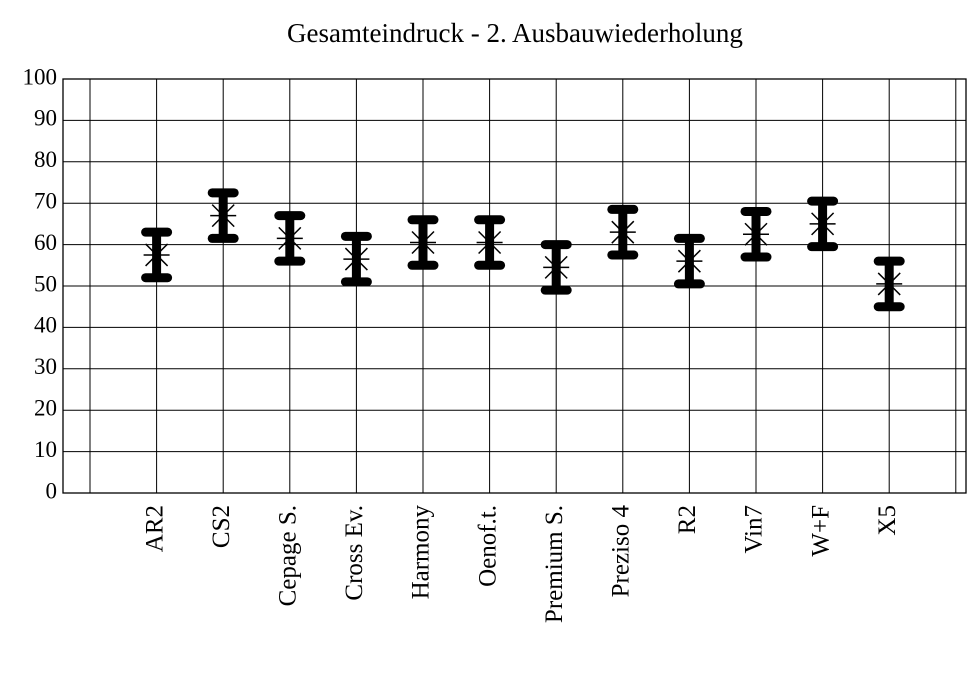 The width and height of the screenshot is (970, 691). I want to click on x-tick-label: CS2, so click(221, 526).